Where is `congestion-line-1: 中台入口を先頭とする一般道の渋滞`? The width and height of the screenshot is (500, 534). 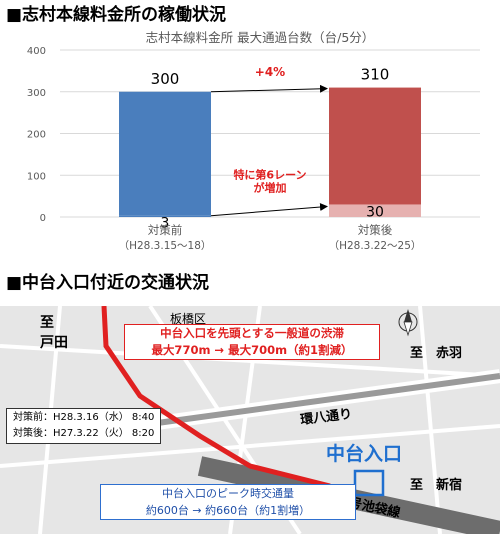 congestion-line-1: 中台入口を先頭とする一般道の渋滞 is located at coordinates (252, 333).